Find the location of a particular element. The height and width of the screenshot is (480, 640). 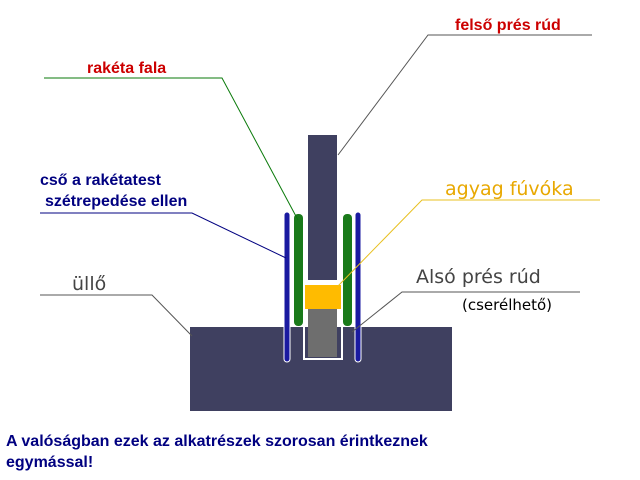

clay-nozzle is located at coordinates (322, 297).